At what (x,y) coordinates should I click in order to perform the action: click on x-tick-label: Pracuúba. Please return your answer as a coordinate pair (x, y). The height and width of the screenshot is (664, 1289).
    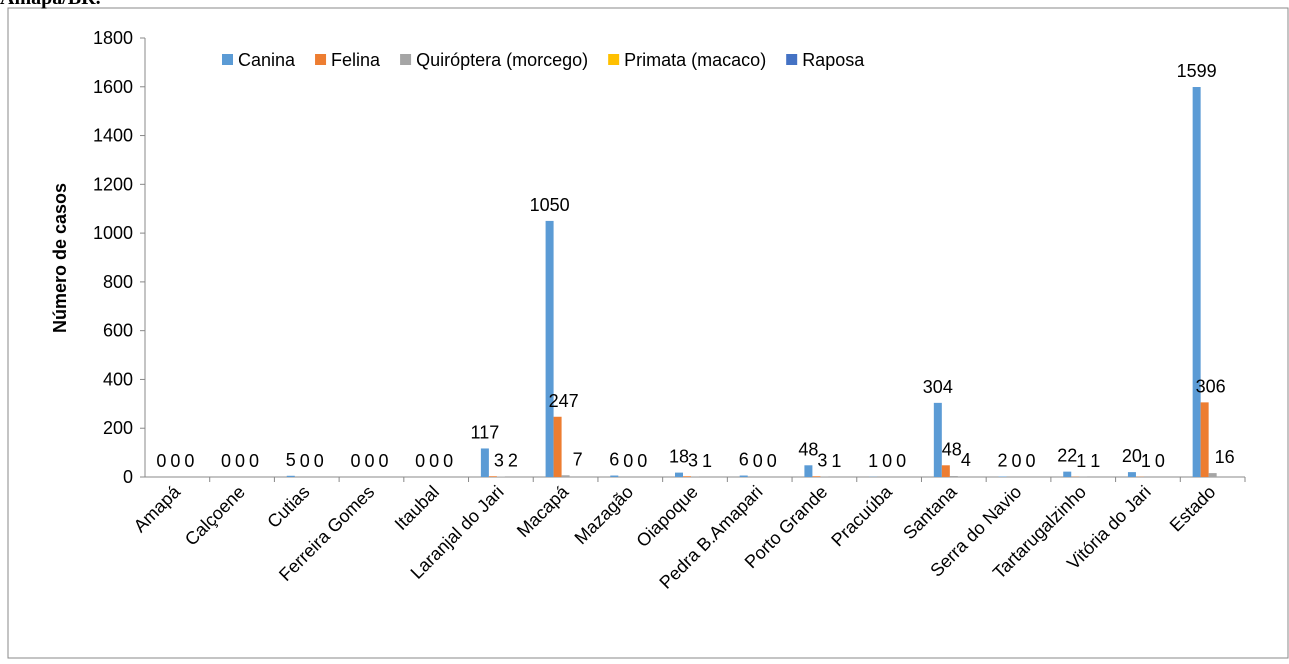
    Looking at the image, I should click on (861, 515).